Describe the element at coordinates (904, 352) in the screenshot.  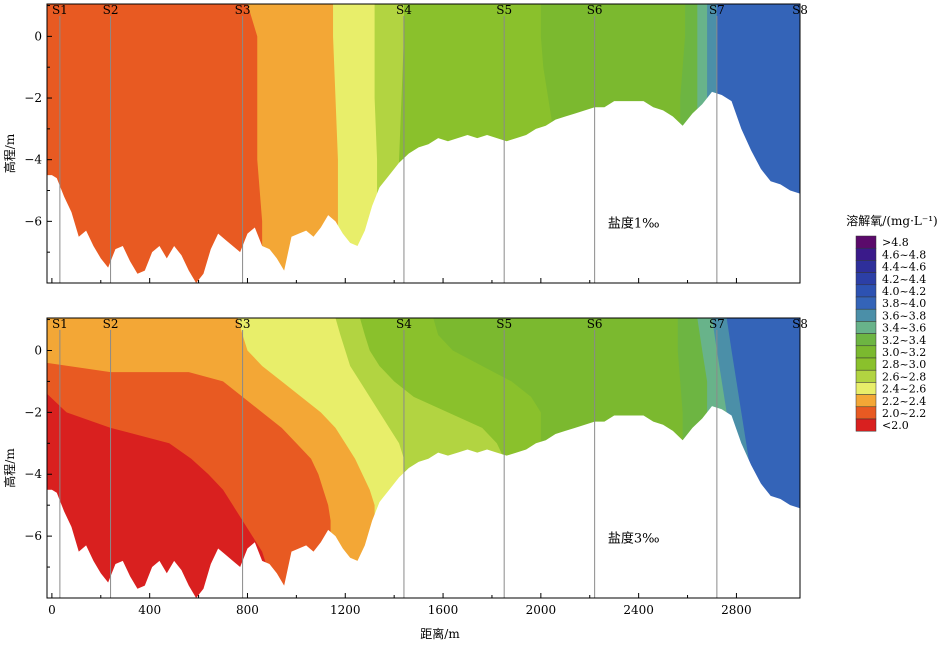
I see `legend-label: 3.0~3.2` at that location.